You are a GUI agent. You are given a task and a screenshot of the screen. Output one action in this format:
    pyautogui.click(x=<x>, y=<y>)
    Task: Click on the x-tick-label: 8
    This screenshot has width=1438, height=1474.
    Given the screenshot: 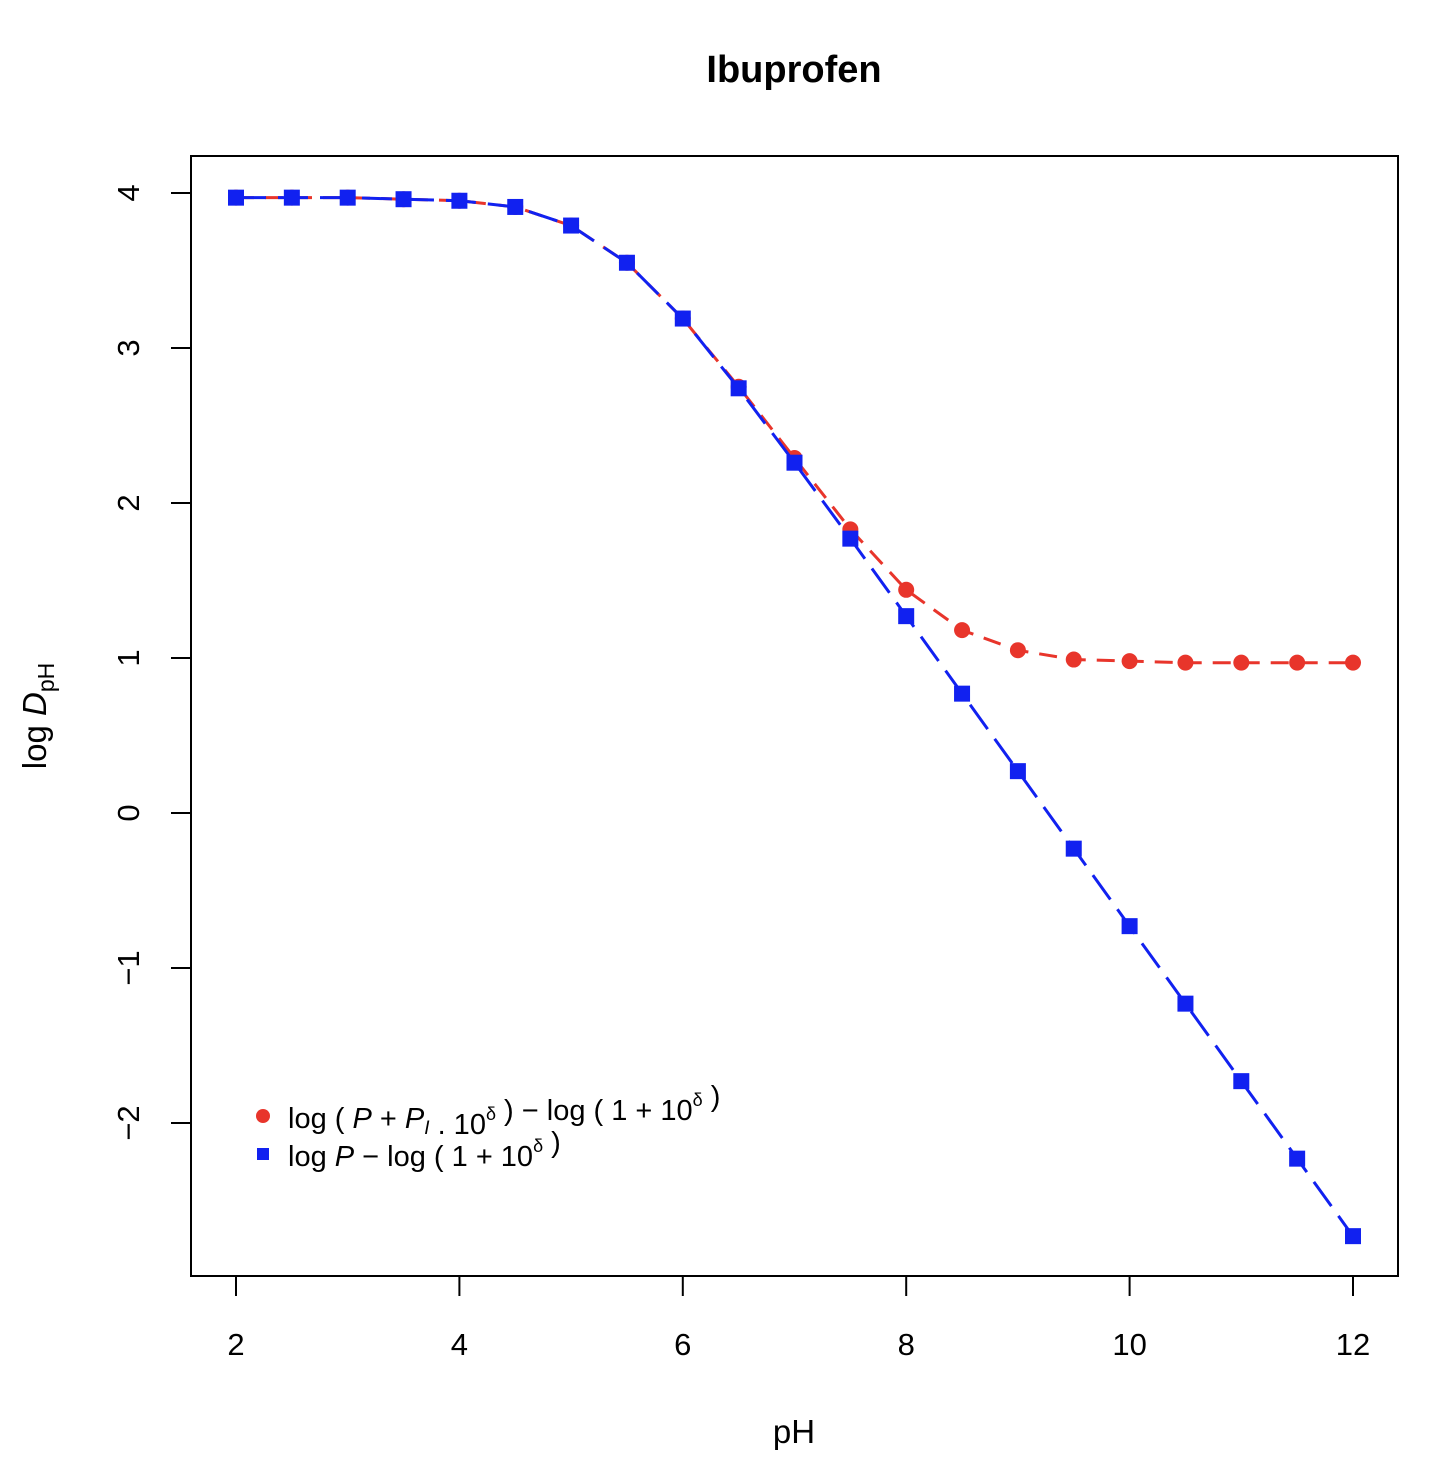 What is the action you would take?
    pyautogui.click(x=906, y=1344)
    